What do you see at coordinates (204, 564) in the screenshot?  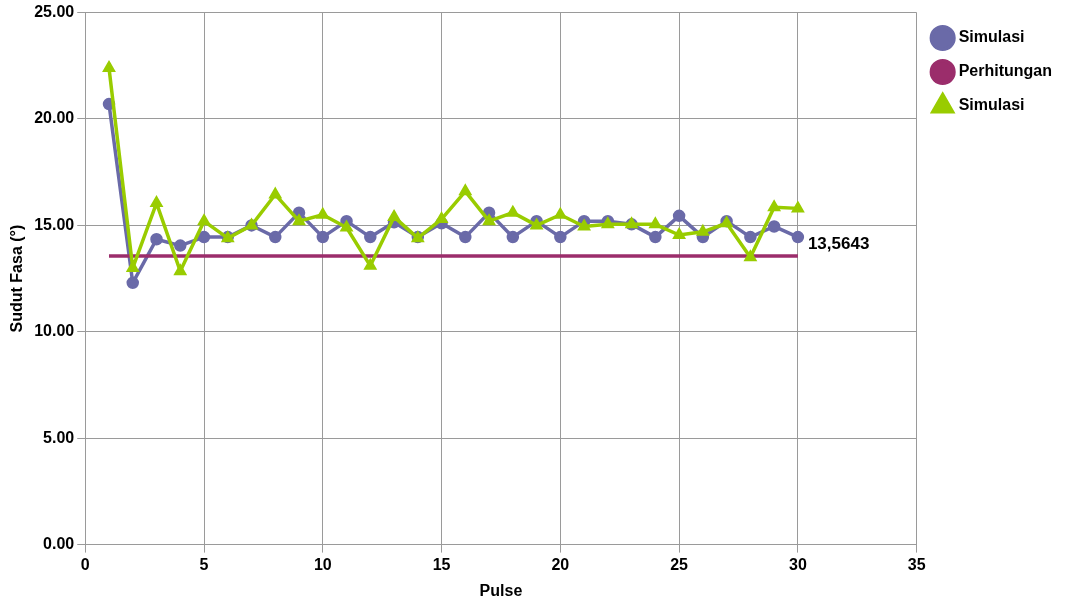 I see `x-tick-label: 5` at bounding box center [204, 564].